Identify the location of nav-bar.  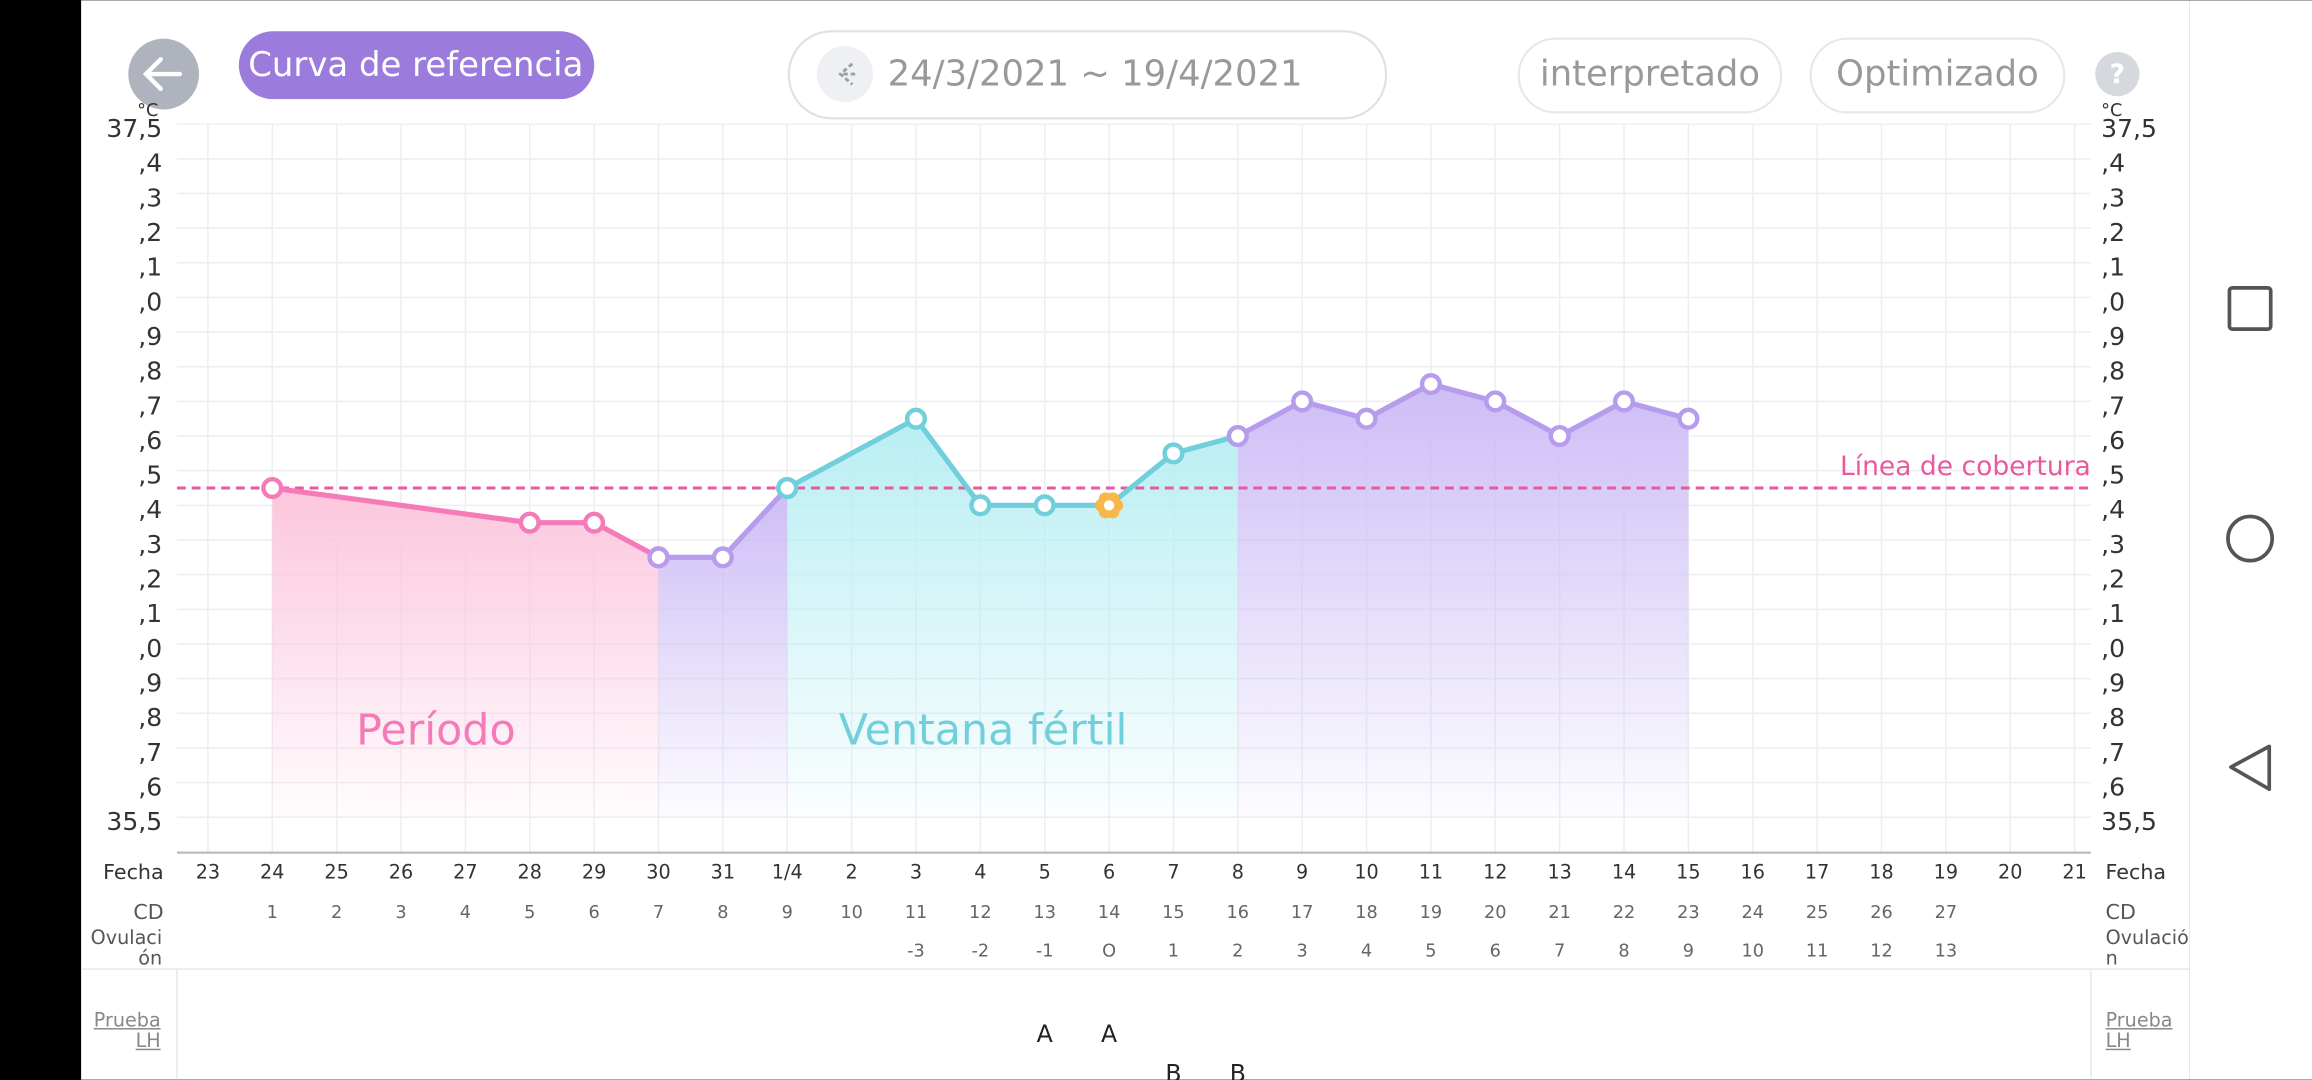
(2250, 540).